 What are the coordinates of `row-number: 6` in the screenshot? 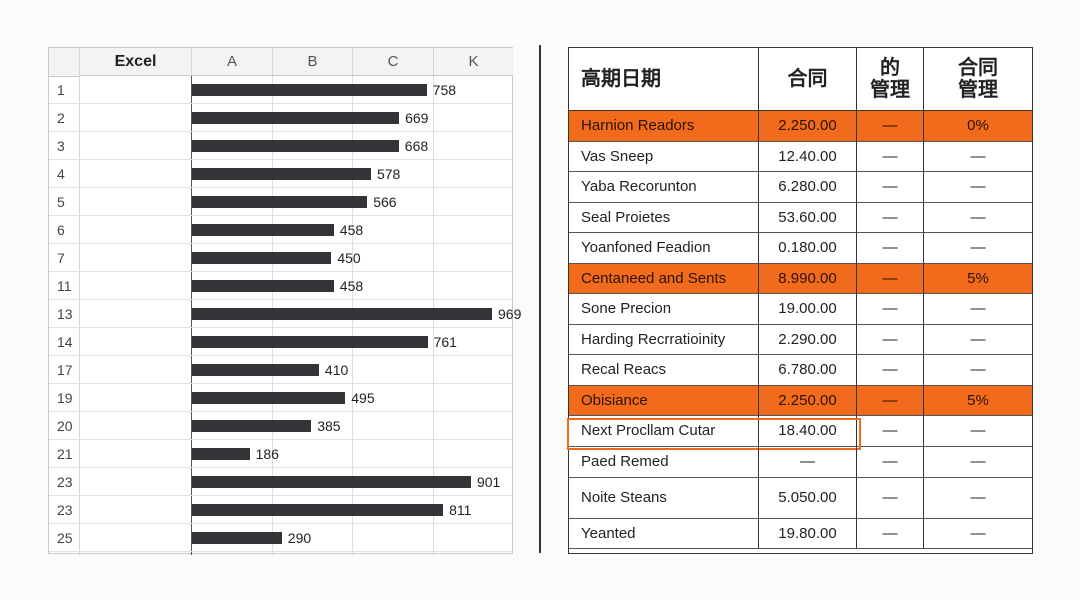 It's located at (61, 230).